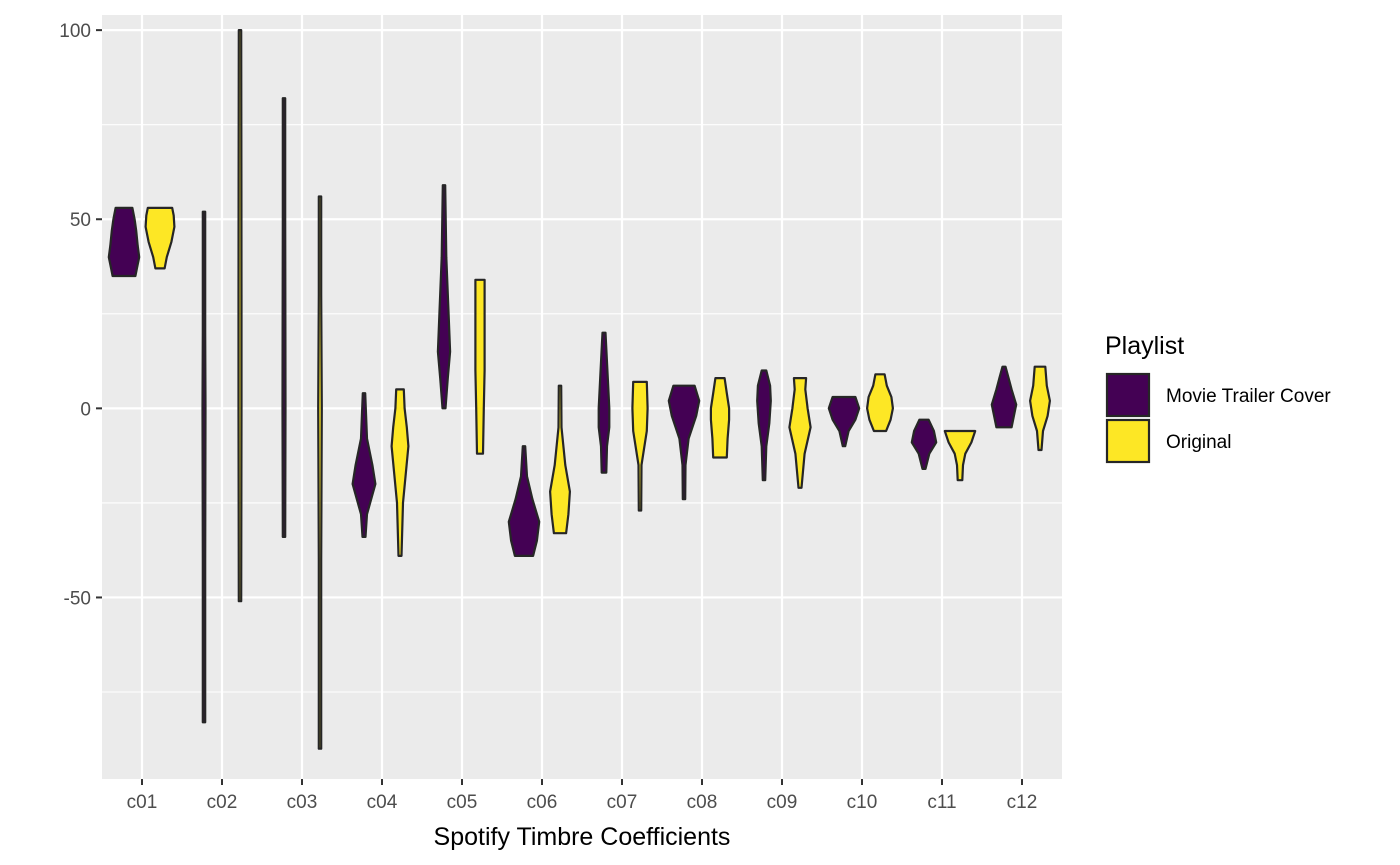 This screenshot has width=1400, height=865. What do you see at coordinates (382, 802) in the screenshot?
I see `x-tick-label: c04` at bounding box center [382, 802].